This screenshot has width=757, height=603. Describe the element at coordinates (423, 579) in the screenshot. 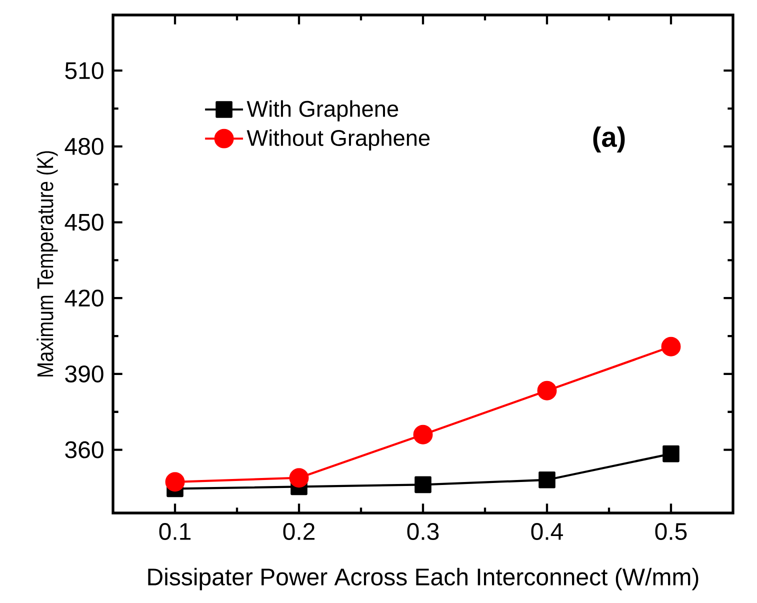

I see `x-axis-title: Dissipater Power Across Each Interconnect (W/mm)` at that location.